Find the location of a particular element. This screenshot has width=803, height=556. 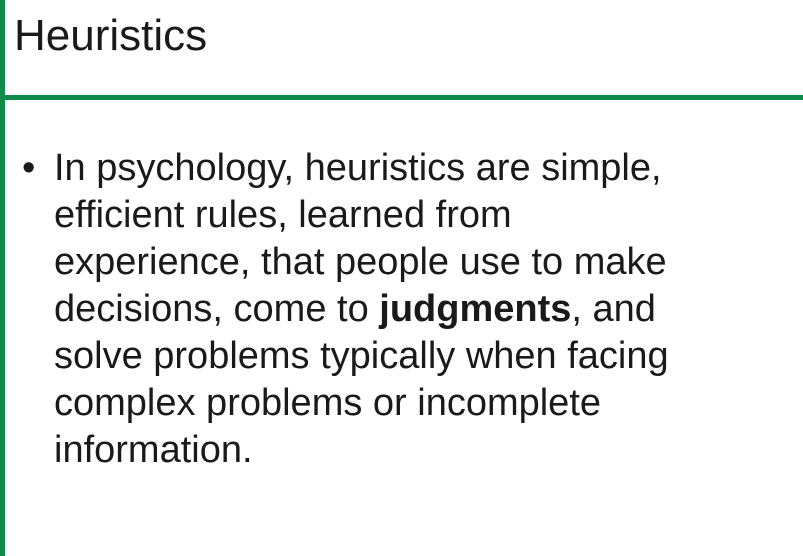

bullet-line: solve problems typically when facing is located at coordinates (361, 356).